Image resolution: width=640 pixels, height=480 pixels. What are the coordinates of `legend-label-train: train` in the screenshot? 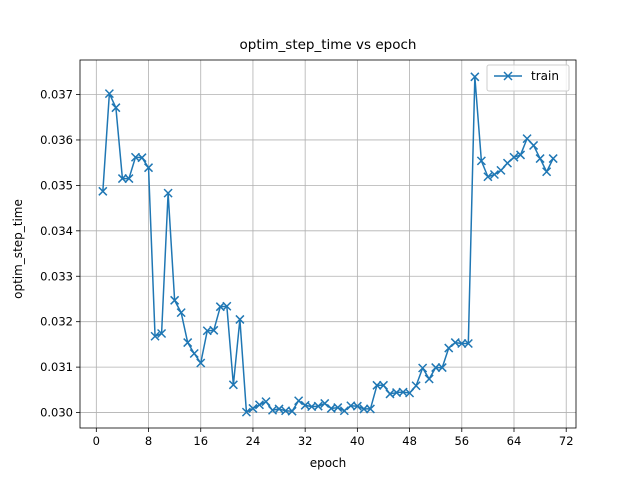 It's located at (545, 76).